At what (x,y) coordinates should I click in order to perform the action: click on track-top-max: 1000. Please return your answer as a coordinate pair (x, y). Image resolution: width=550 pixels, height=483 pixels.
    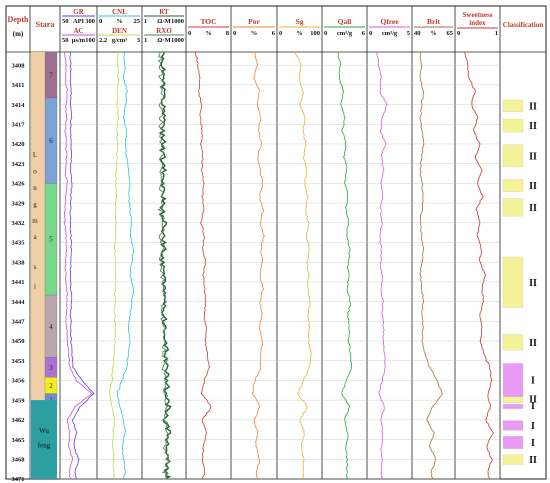
    Looking at the image, I should click on (177, 21).